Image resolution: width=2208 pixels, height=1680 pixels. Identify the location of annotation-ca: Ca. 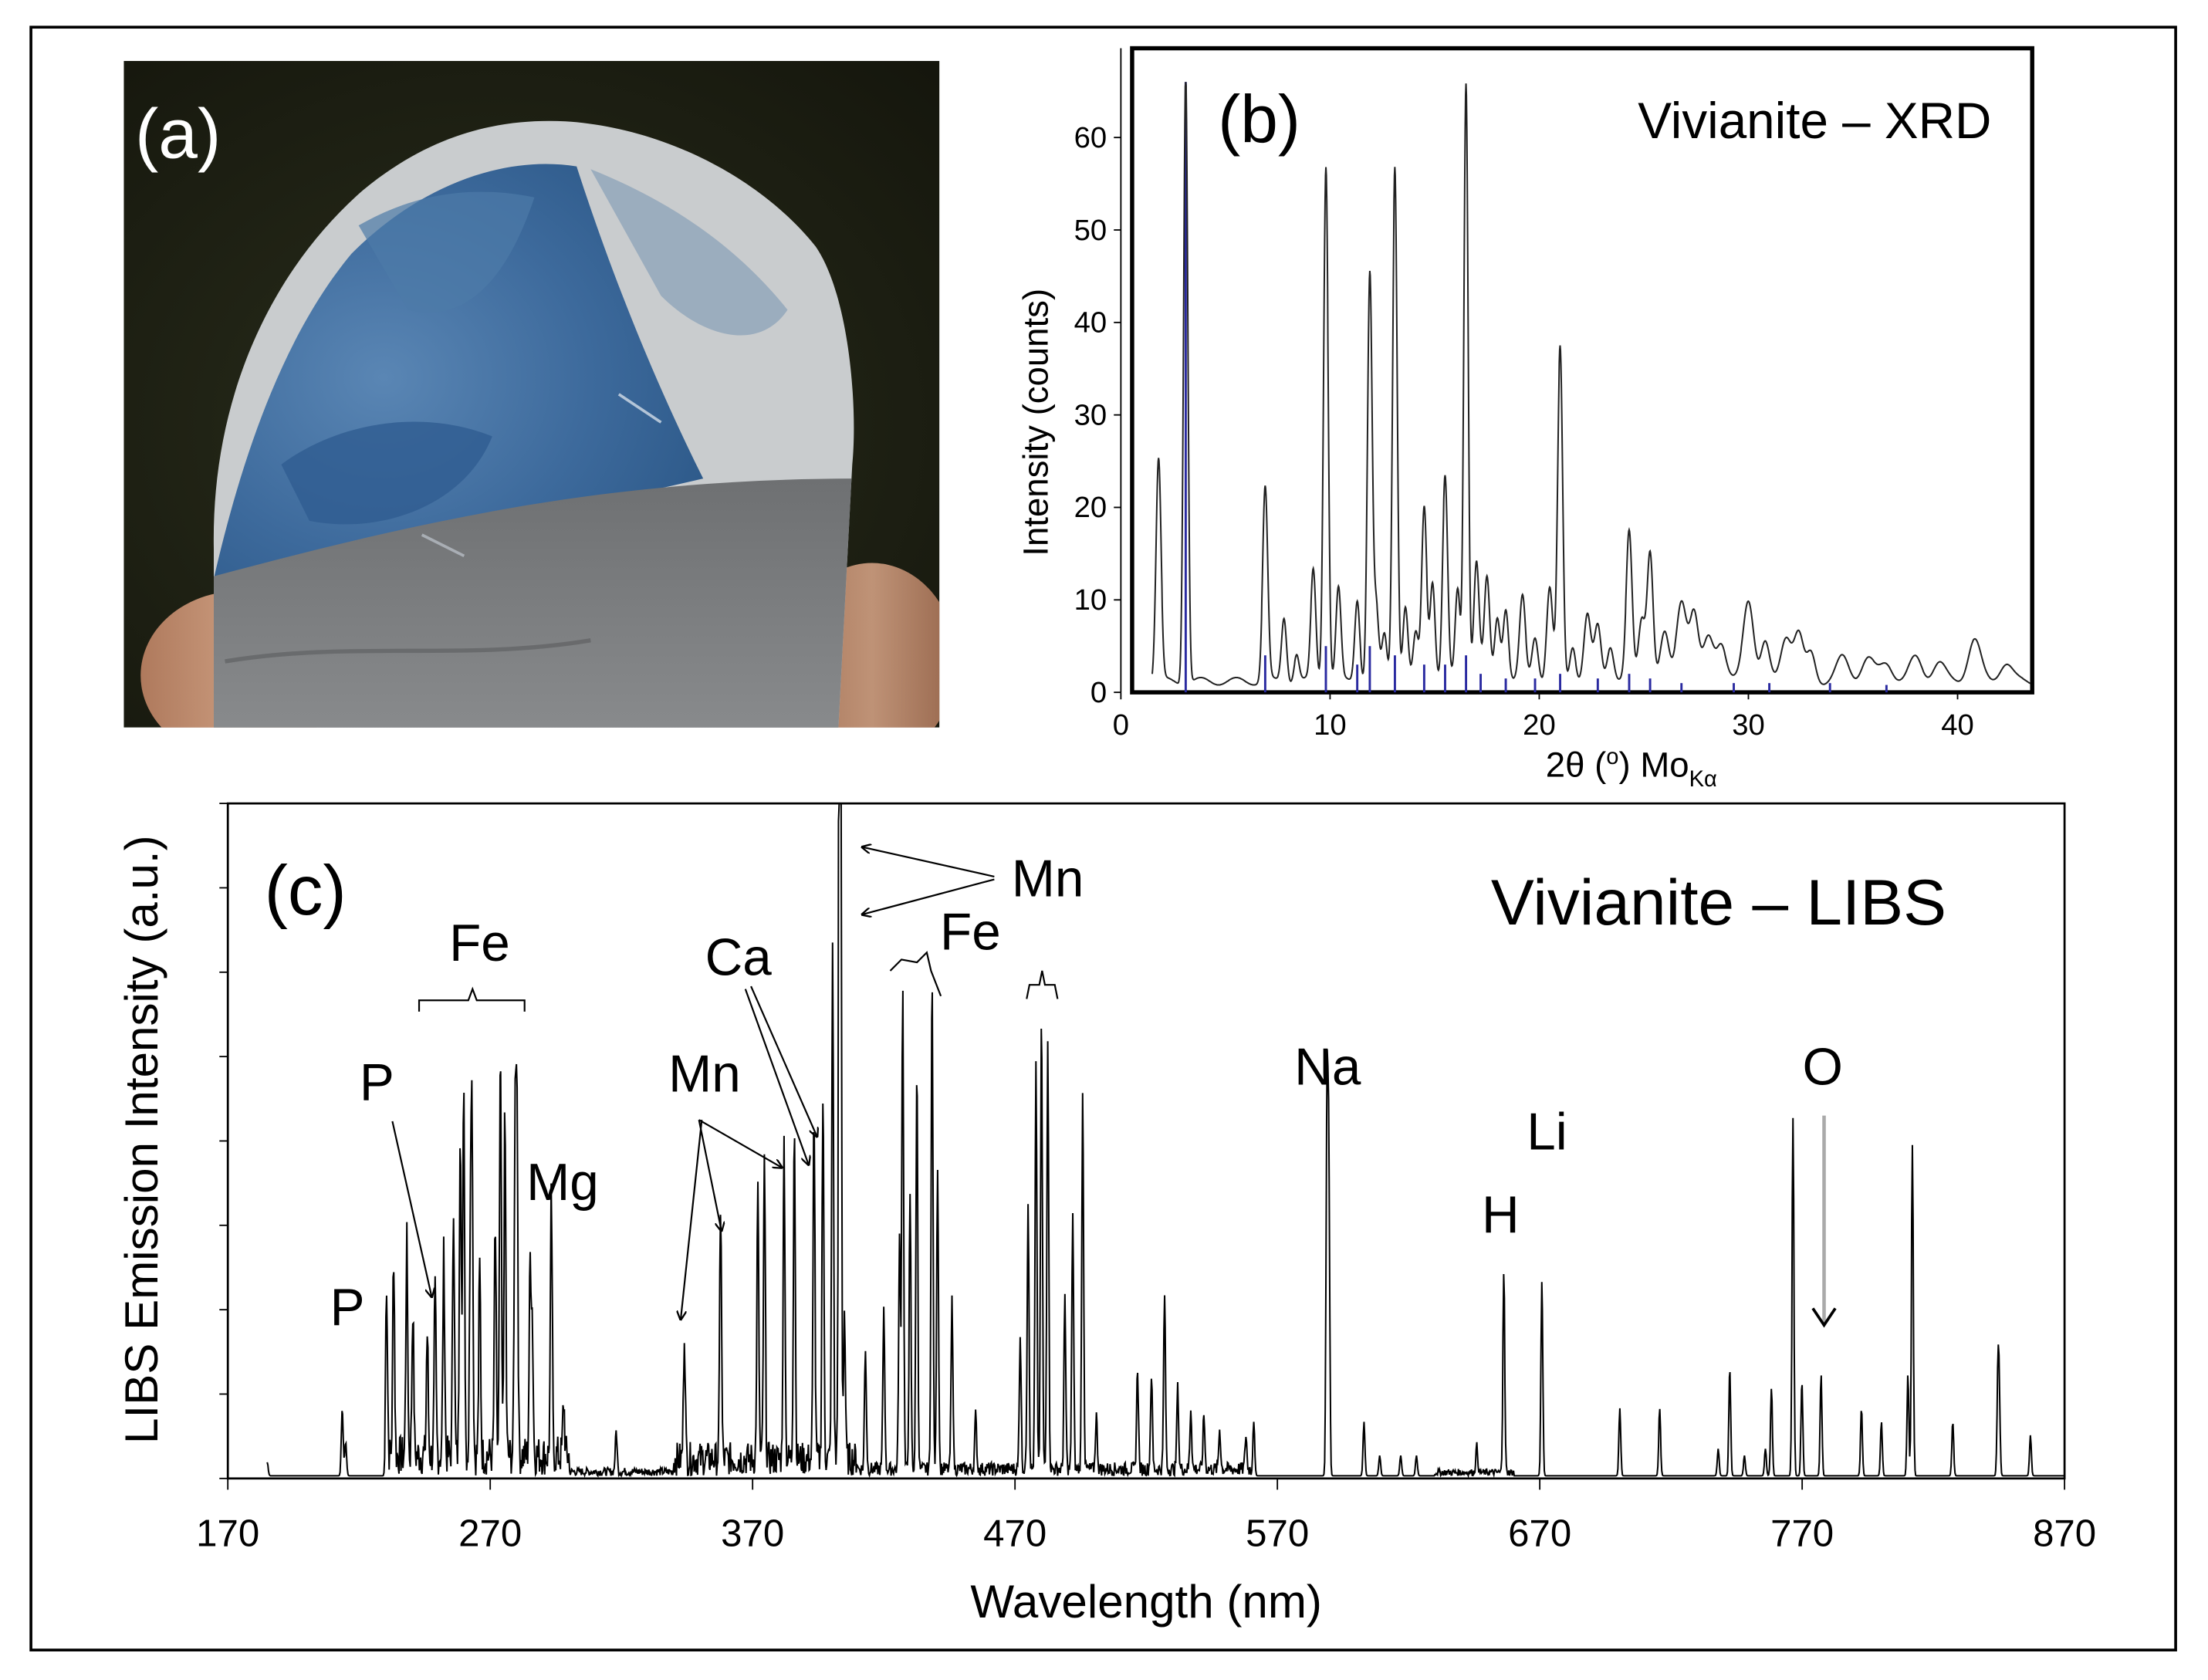
(739, 957).